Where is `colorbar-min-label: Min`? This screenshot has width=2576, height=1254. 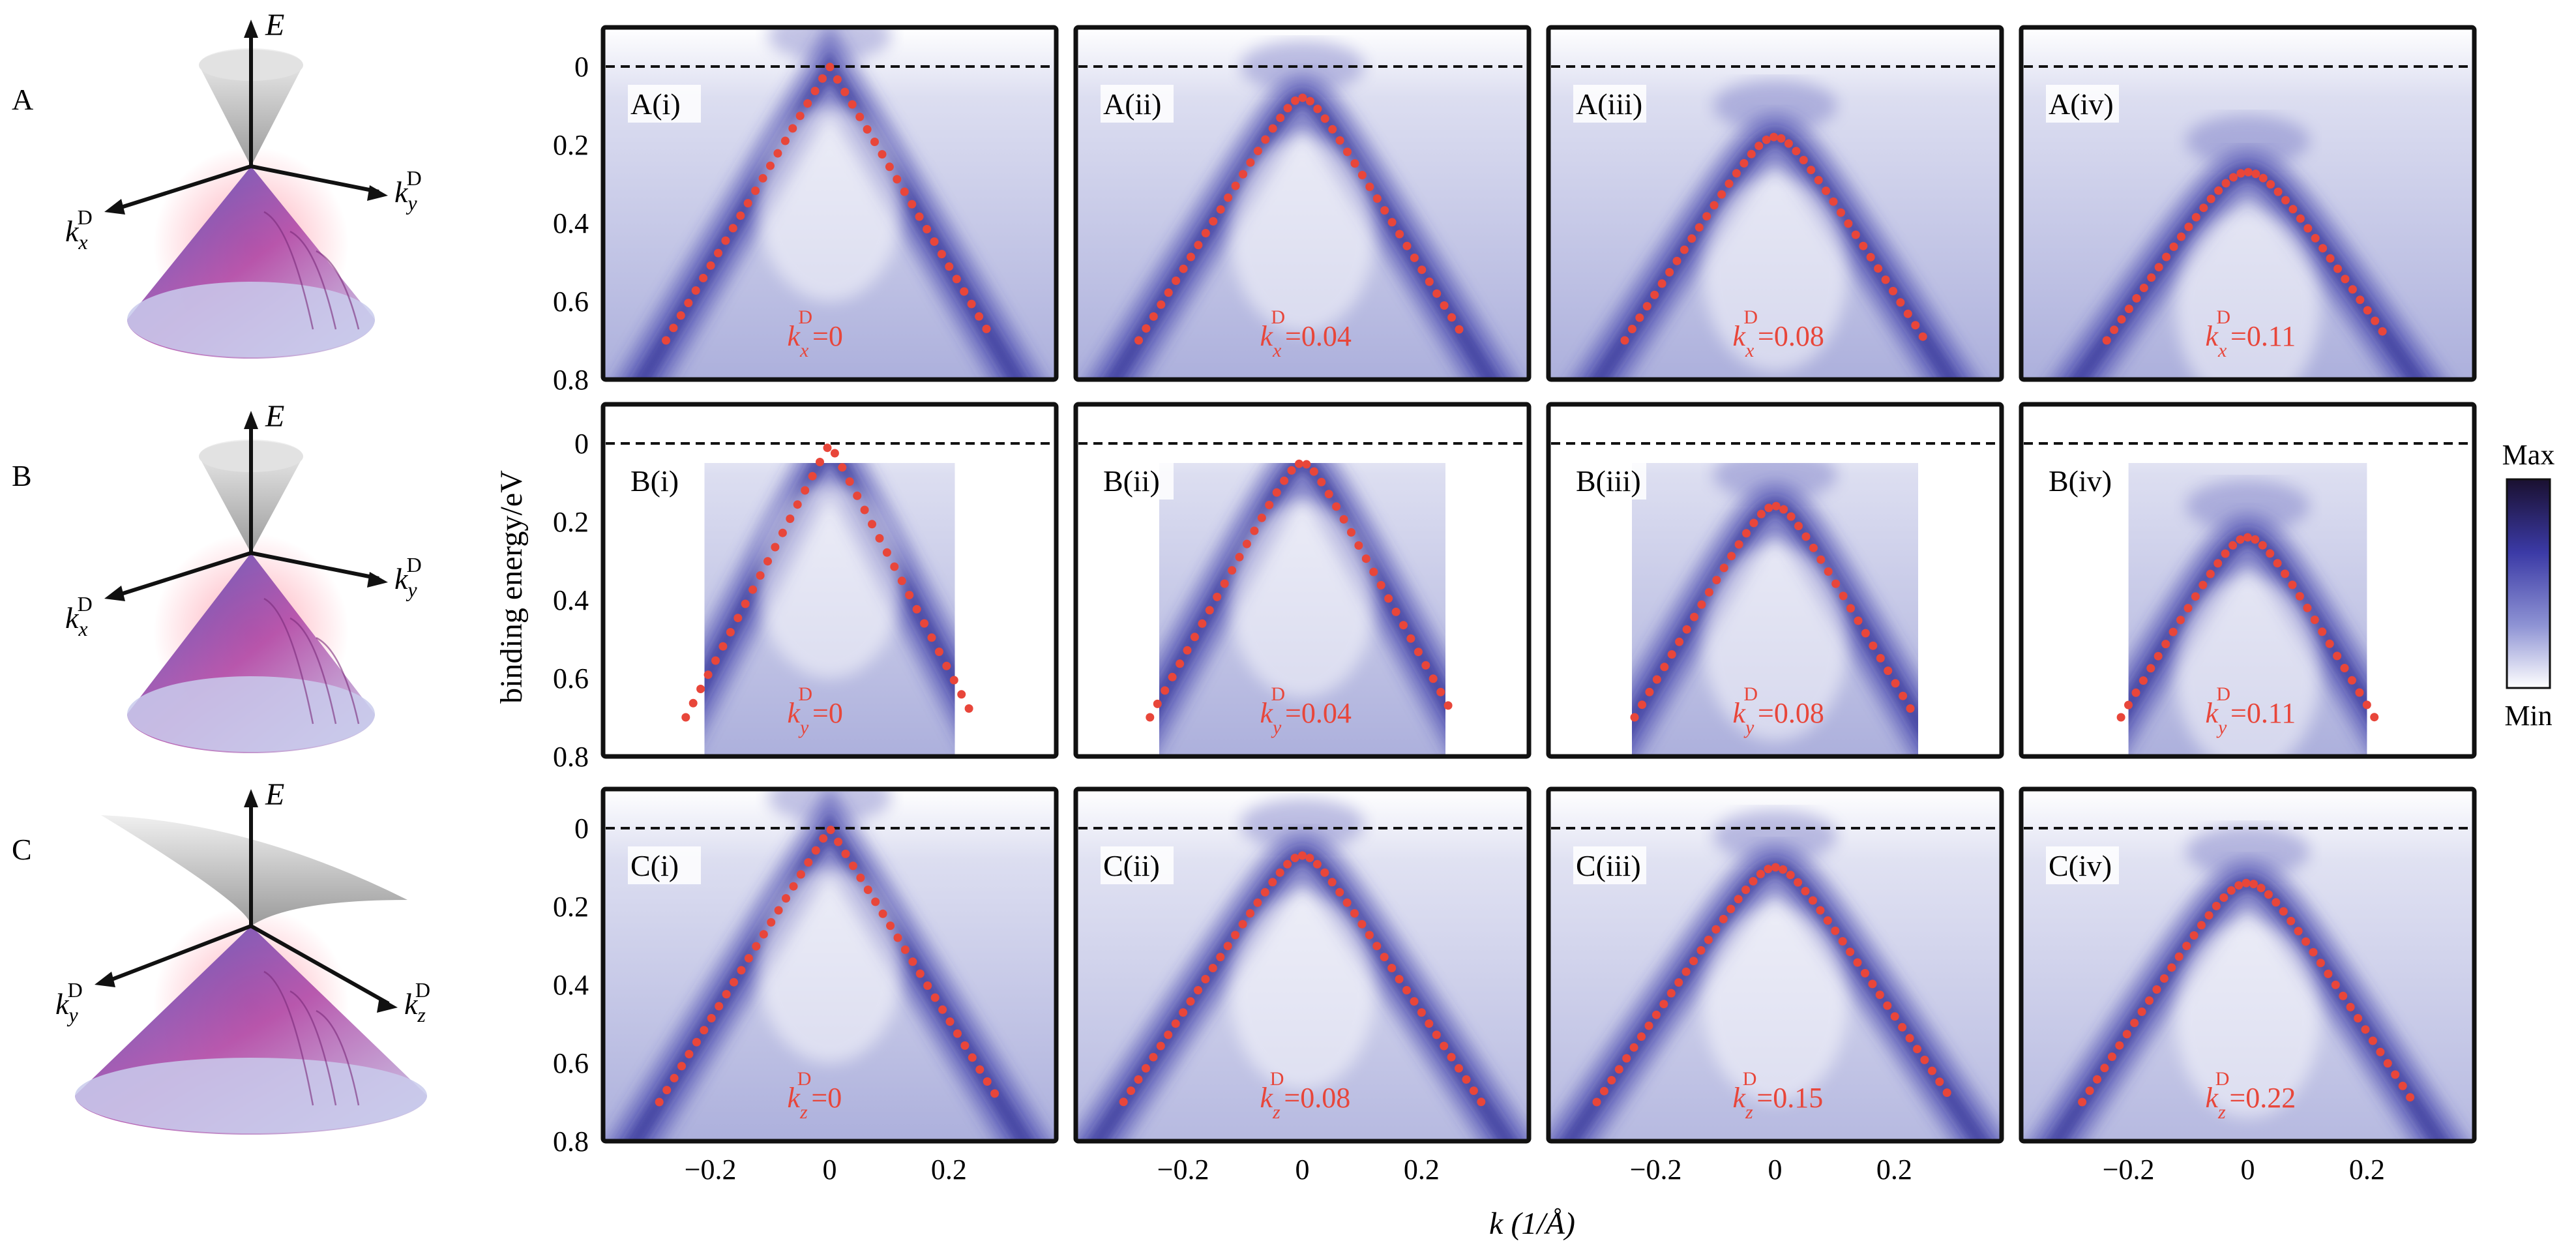
colorbar-min-label: Min is located at coordinates (2528, 716).